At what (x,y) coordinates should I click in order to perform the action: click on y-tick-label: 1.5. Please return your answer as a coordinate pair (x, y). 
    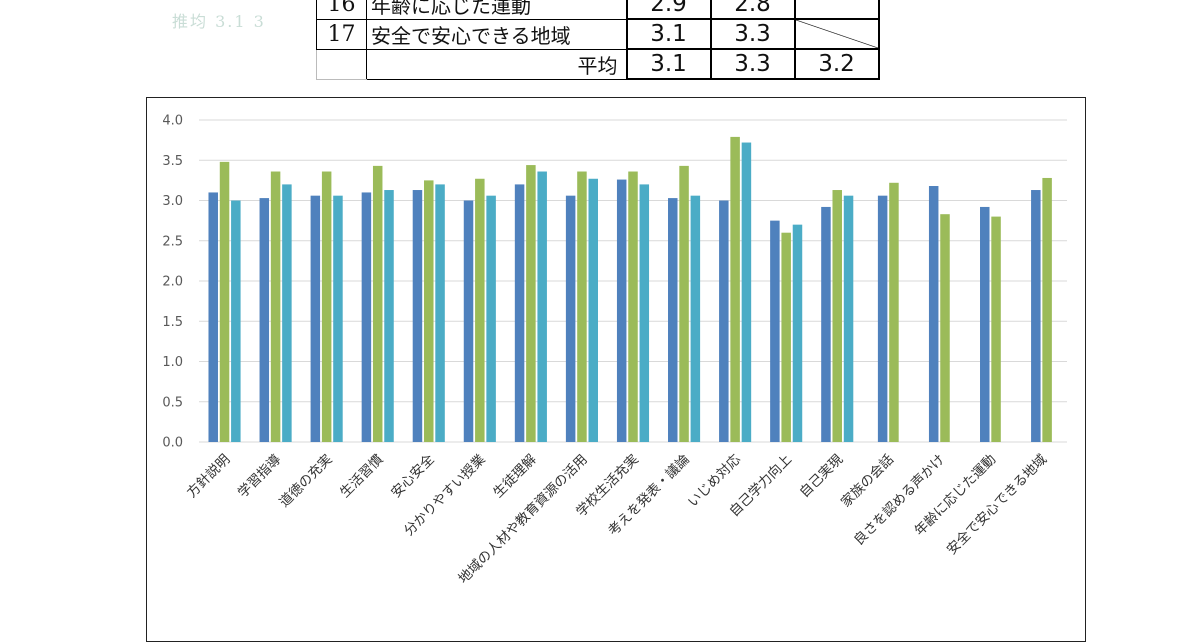
    Looking at the image, I should click on (172, 322).